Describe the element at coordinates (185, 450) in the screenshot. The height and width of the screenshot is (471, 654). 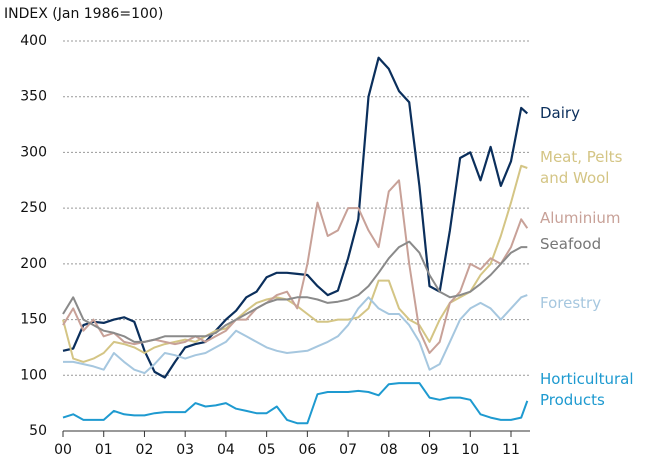
I see `x-tick-label: 03` at that location.